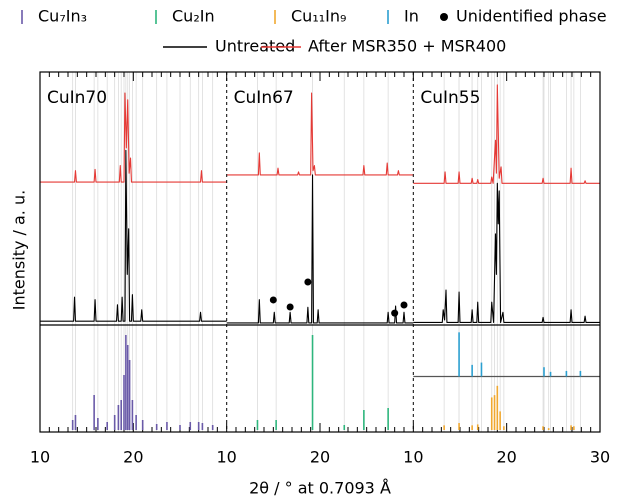 This screenshot has width=639, height=501. What do you see at coordinates (193, 16) in the screenshot?
I see `legend-label: Cu₂In` at bounding box center [193, 16].